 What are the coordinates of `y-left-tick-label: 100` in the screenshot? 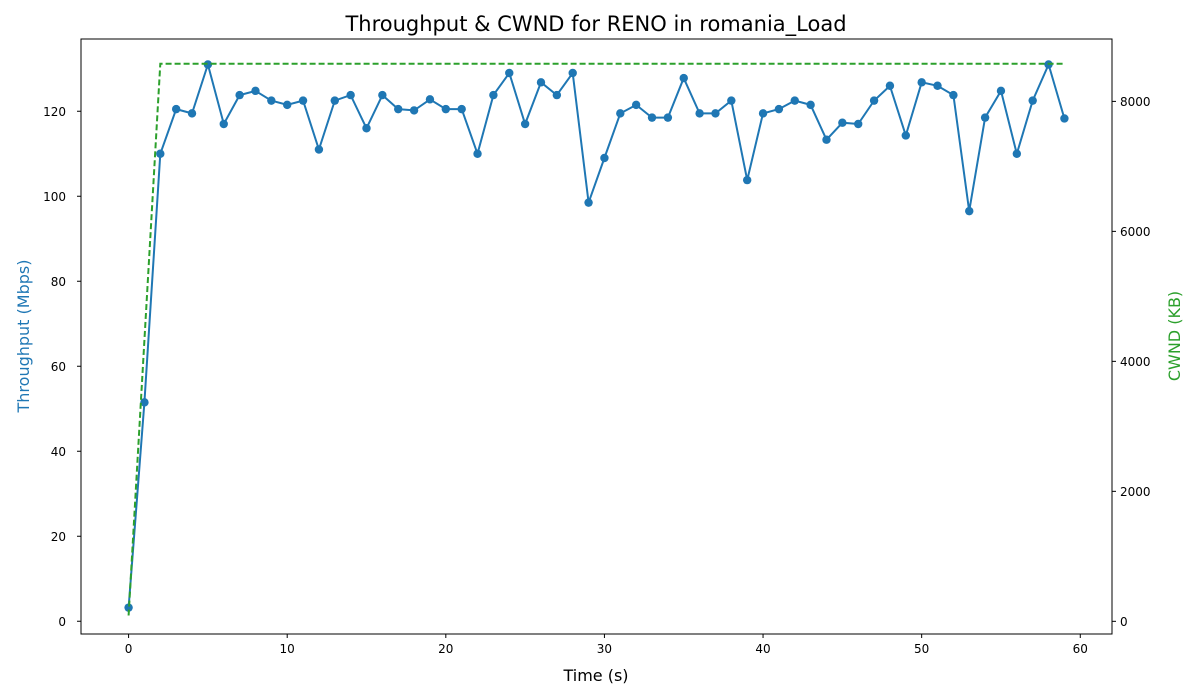 It's located at (54, 197).